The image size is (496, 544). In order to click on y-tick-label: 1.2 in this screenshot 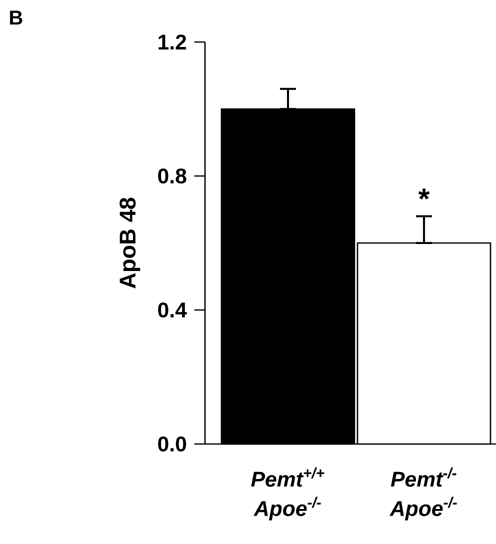, I will do `click(172, 42)`.